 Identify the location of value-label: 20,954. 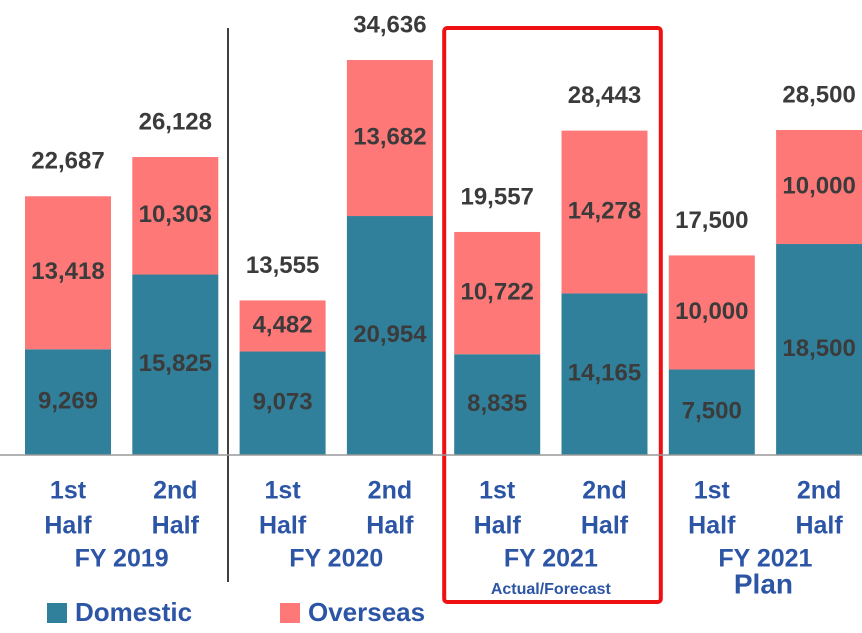
(390, 334).